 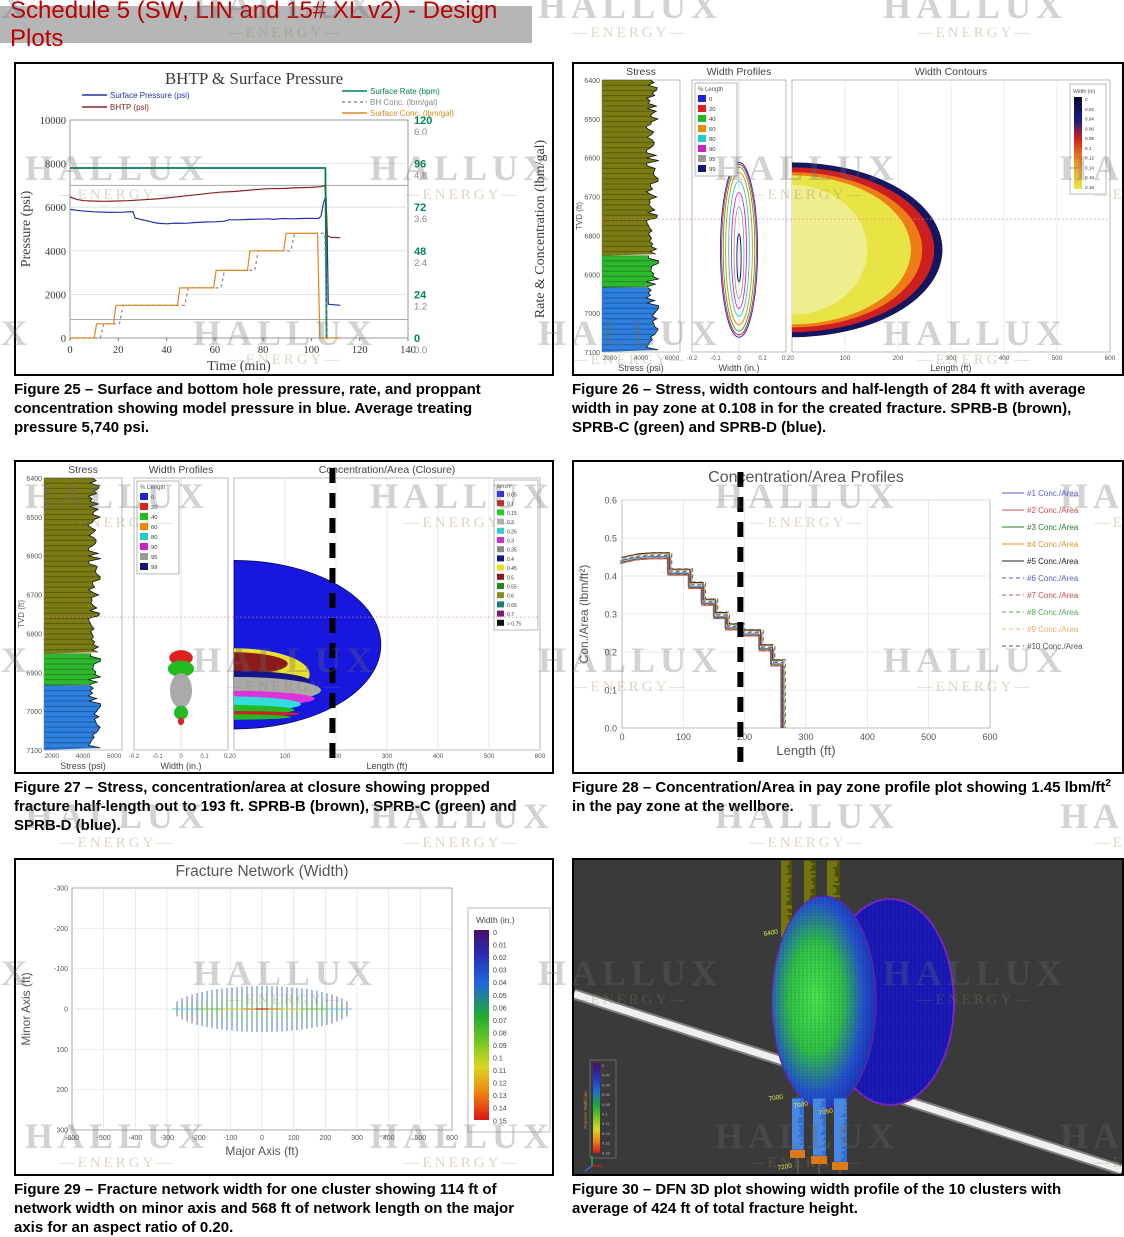 What do you see at coordinates (592, 275) in the screenshot?
I see `svg-text: 6900` at bounding box center [592, 275].